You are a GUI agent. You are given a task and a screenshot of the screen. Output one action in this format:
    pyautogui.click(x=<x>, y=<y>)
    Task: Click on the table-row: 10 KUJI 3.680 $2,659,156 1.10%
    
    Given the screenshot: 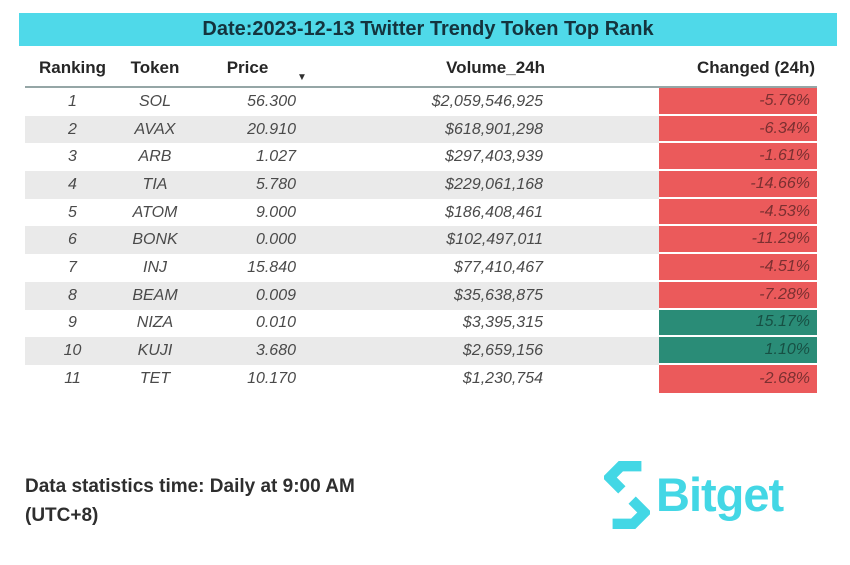 What is the action you would take?
    pyautogui.click(x=421, y=351)
    